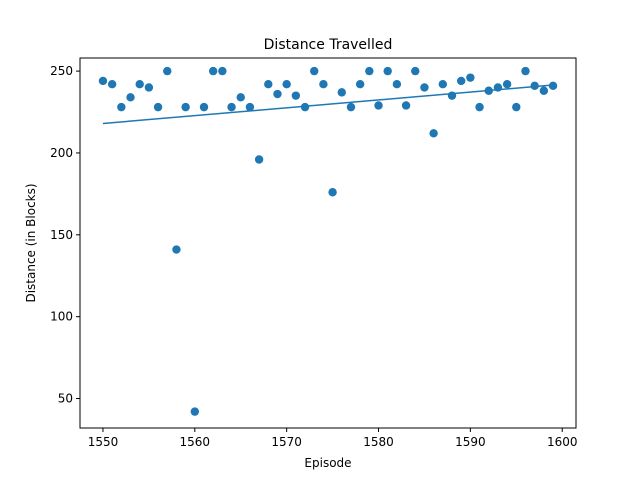  I want to click on x-tick-label: 1550, so click(103, 442).